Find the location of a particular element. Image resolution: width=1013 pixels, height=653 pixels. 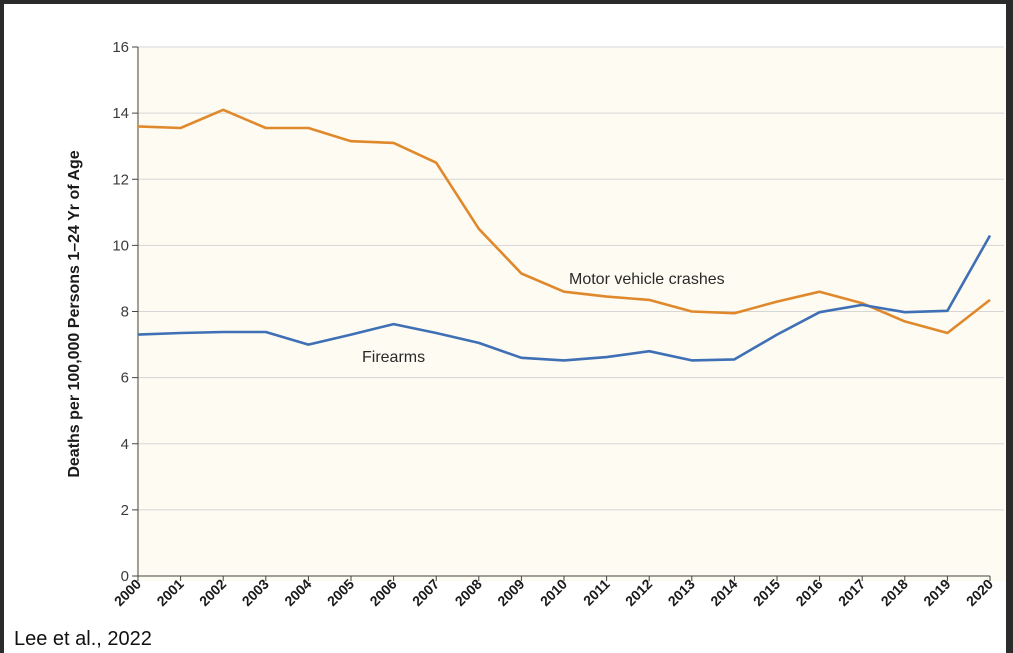

source-credit: Lee et al., 2022 is located at coordinates (83, 639).